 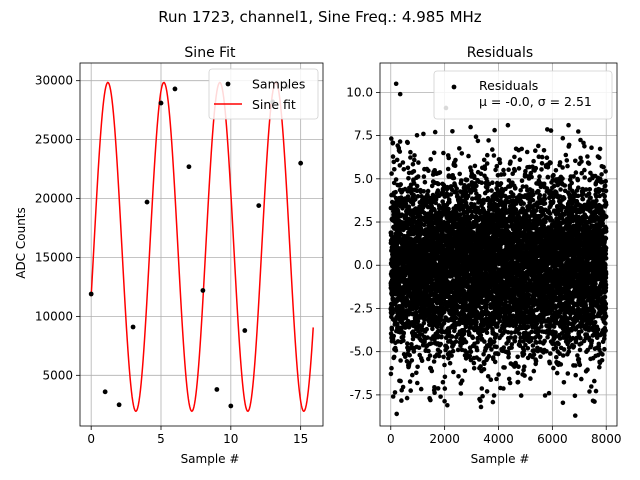 What do you see at coordinates (54, 316) in the screenshot?
I see `sine-fit-ytick-label: 10000` at bounding box center [54, 316].